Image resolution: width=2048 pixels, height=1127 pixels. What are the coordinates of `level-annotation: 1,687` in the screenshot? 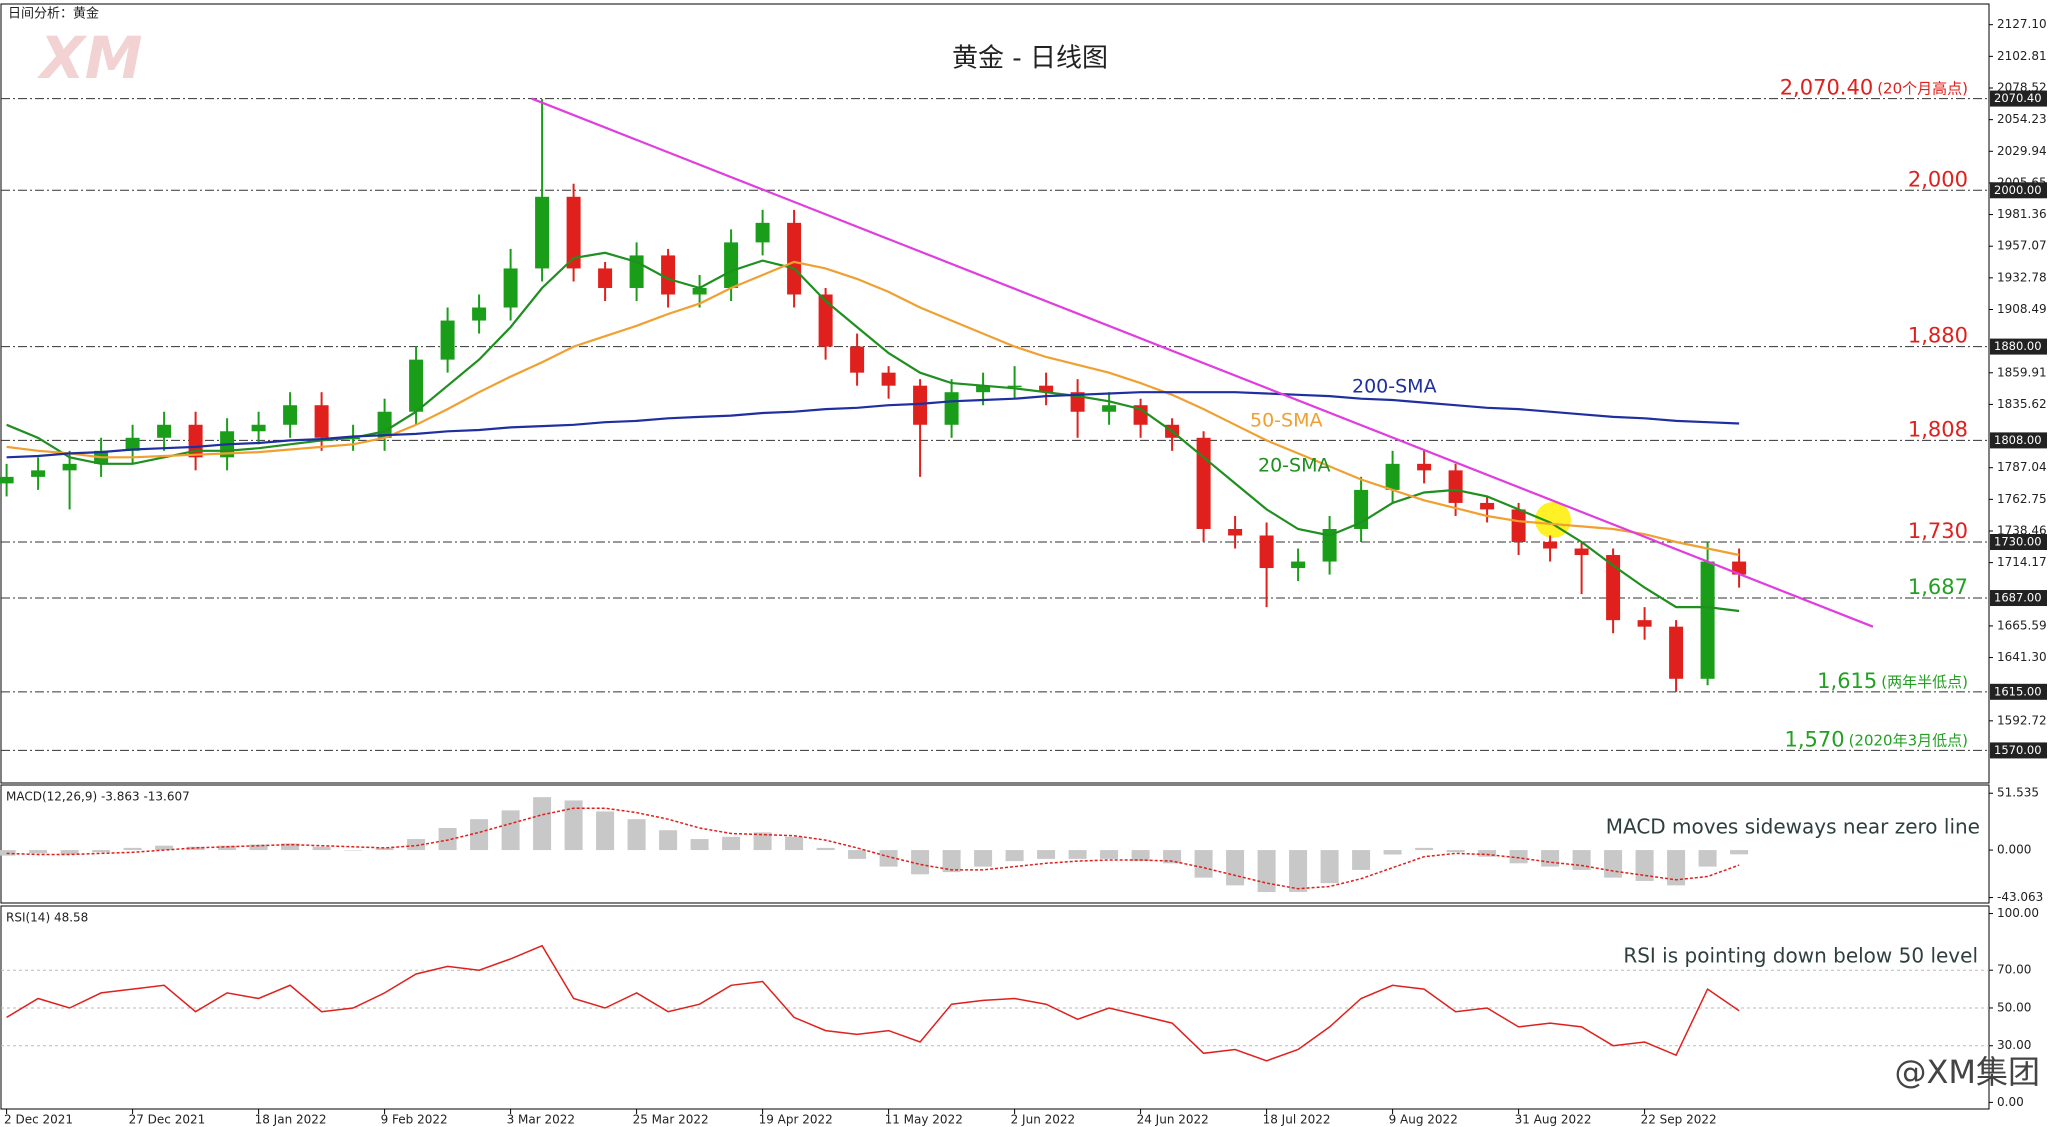 It's located at (1938, 587).